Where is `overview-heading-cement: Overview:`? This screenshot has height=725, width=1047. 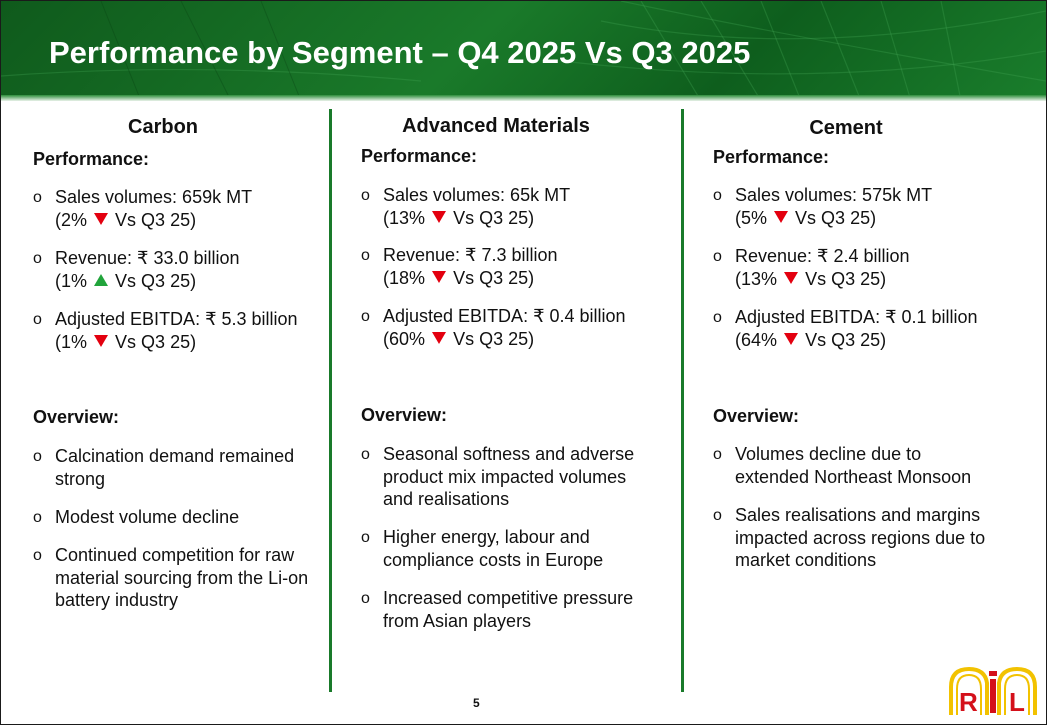
overview-heading-cement: Overview: is located at coordinates (756, 416).